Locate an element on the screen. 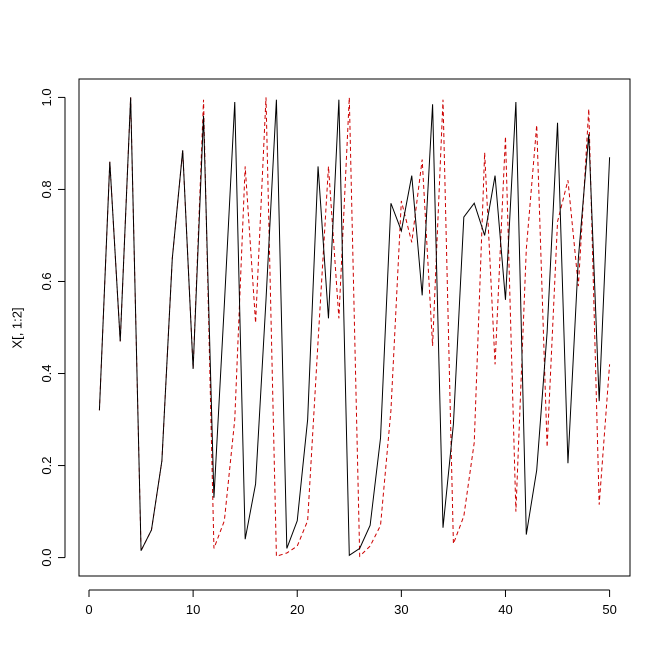 The image size is (672, 672). x-tick-label: 0 is located at coordinates (88, 609).